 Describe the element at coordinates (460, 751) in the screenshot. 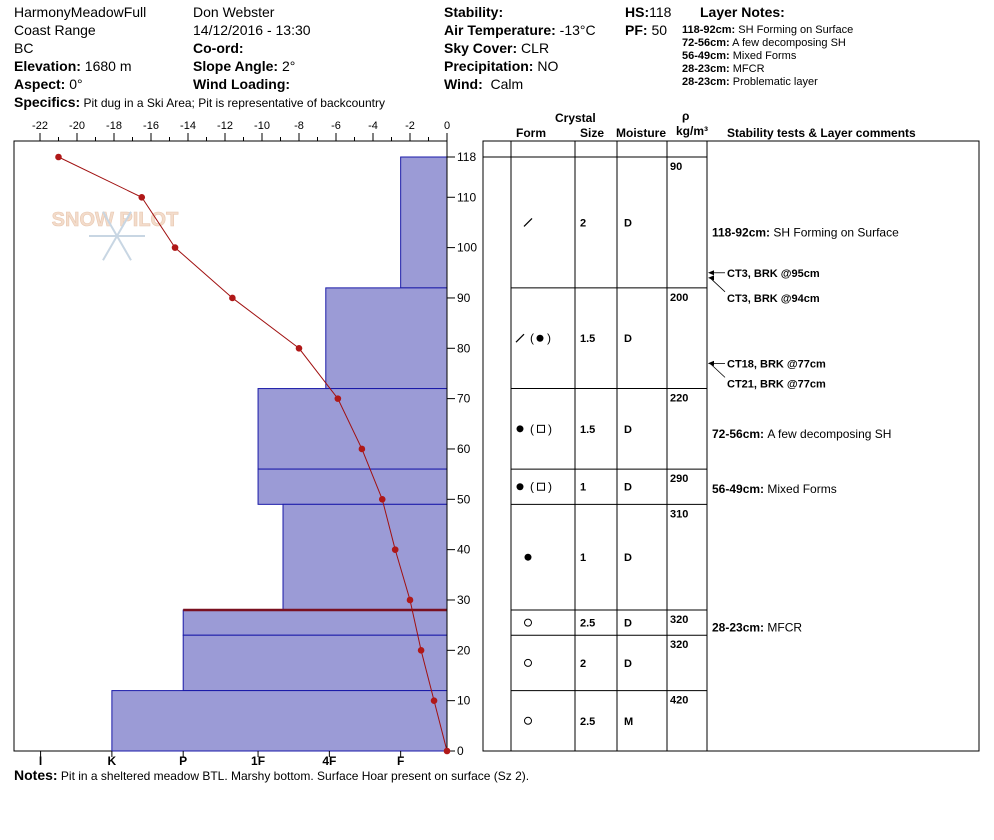

I see `height-tick-label: 0` at that location.